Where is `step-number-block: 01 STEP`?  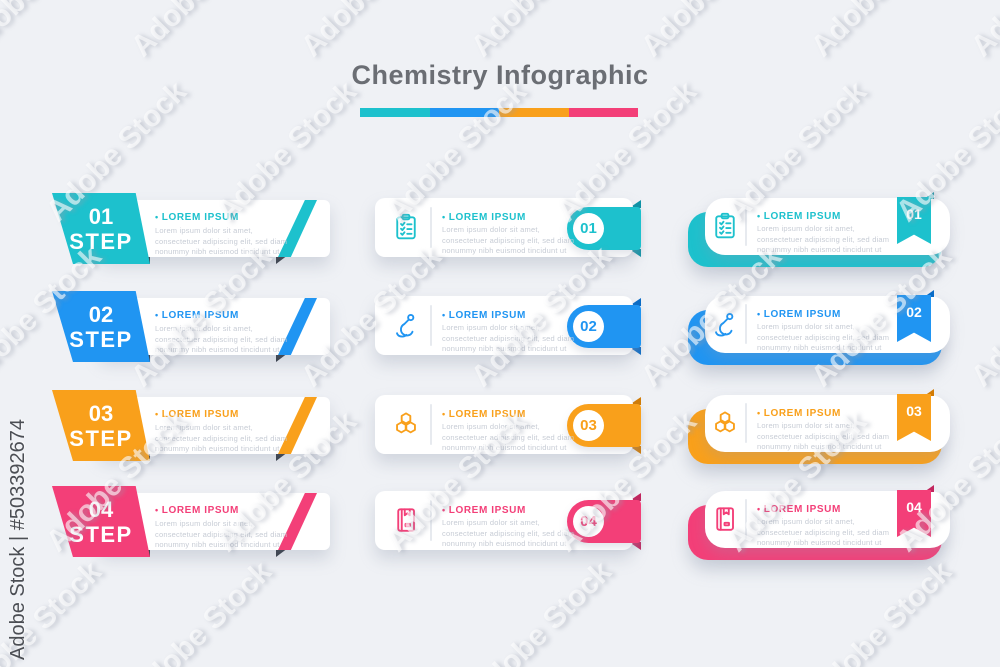 step-number-block: 01 STEP is located at coordinates (101, 228).